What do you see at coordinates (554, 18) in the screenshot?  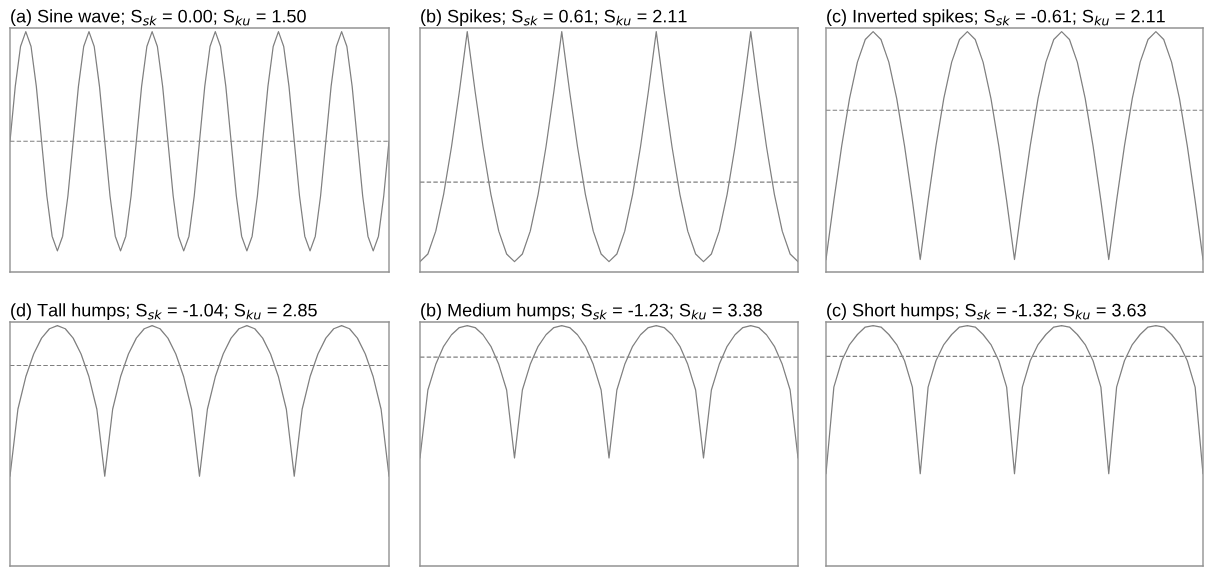 I see `chart-title: (b) Spikes; S$_{sk}$ = 0.61; S$_{ku}$ = 2.11` at bounding box center [554, 18].